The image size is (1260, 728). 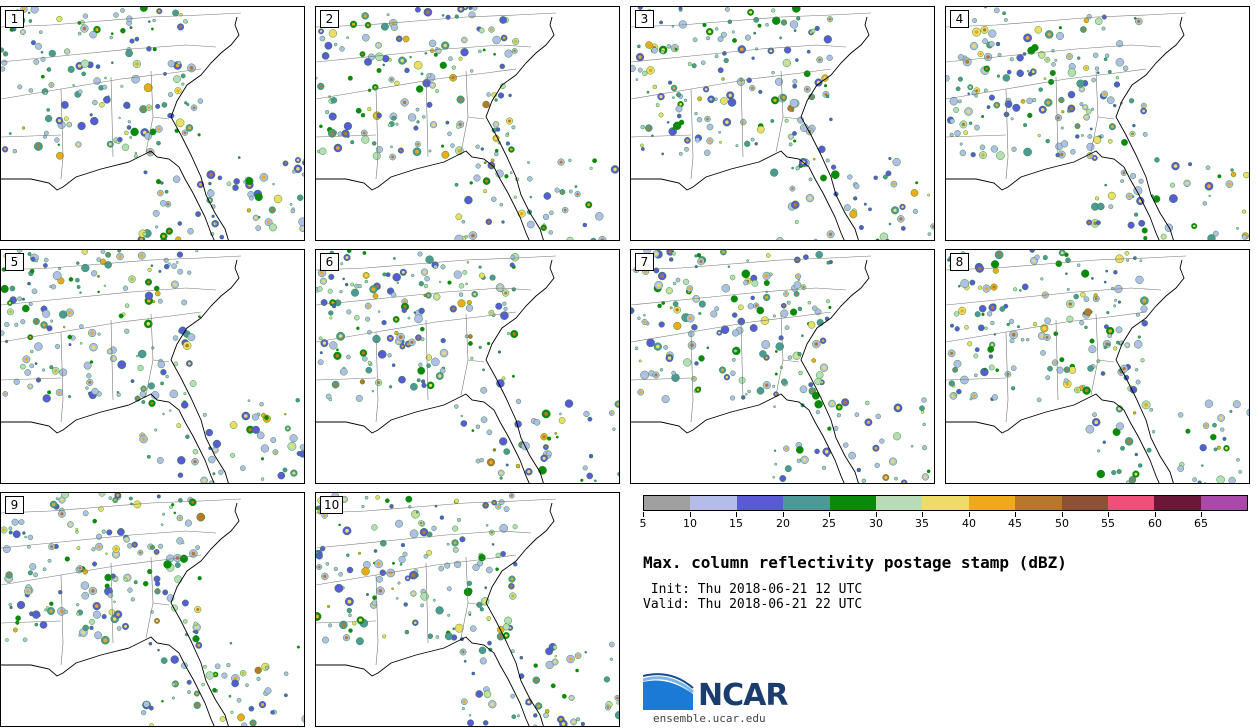 I want to click on reflectivity-echoes, so click(x=152, y=366).